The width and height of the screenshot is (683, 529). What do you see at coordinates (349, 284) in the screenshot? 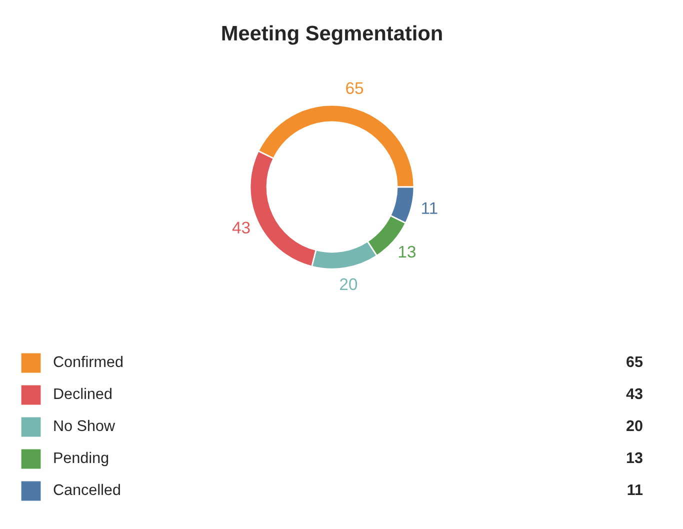
I see `data-label: 20` at bounding box center [349, 284].